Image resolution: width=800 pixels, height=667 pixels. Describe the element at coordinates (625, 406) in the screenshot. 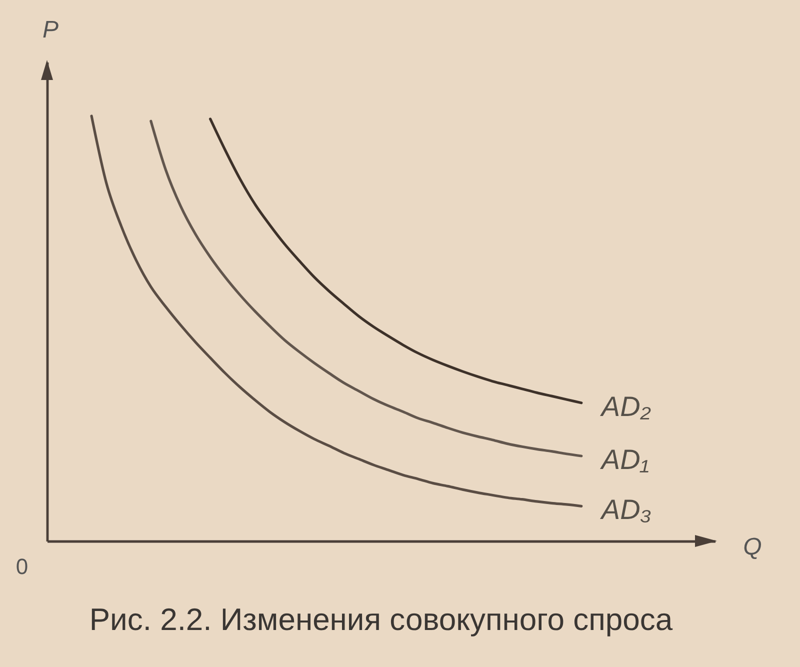

I see `series-label: AD₂` at that location.